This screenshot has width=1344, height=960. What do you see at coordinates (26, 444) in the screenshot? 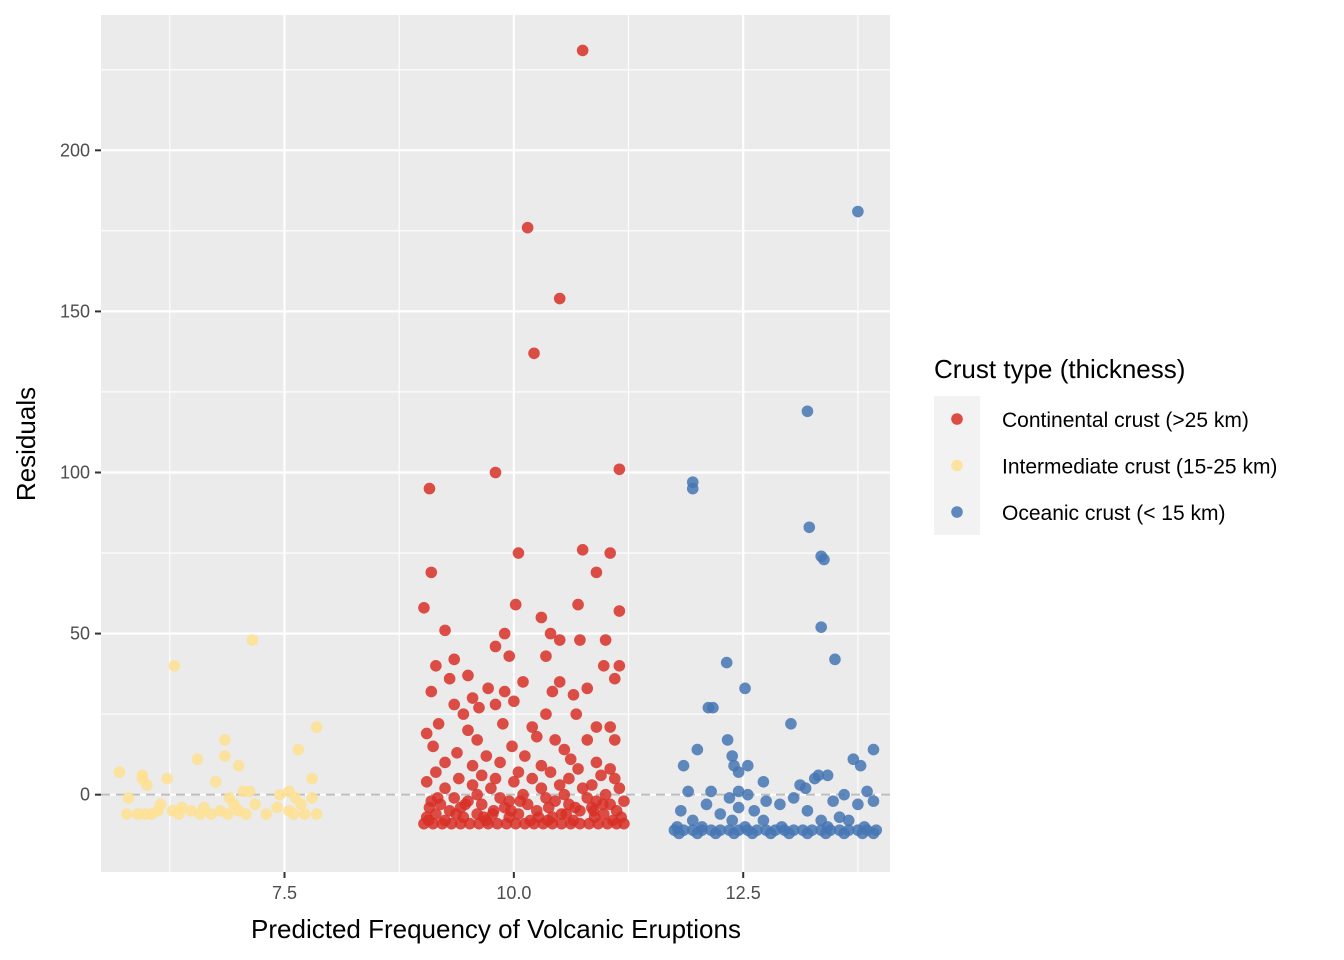
I see `y-axis-title: Residuals` at bounding box center [26, 444].